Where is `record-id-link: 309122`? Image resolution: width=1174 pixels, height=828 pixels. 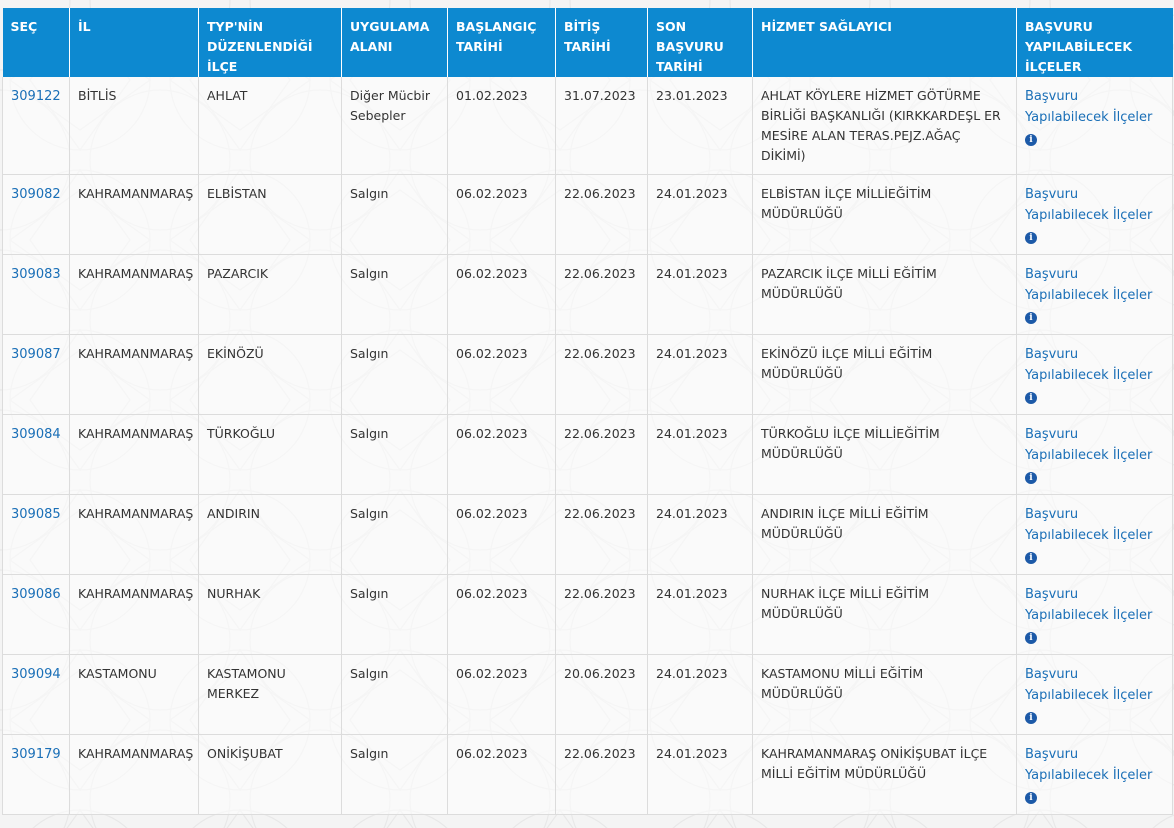
record-id-link: 309122 is located at coordinates (36, 96).